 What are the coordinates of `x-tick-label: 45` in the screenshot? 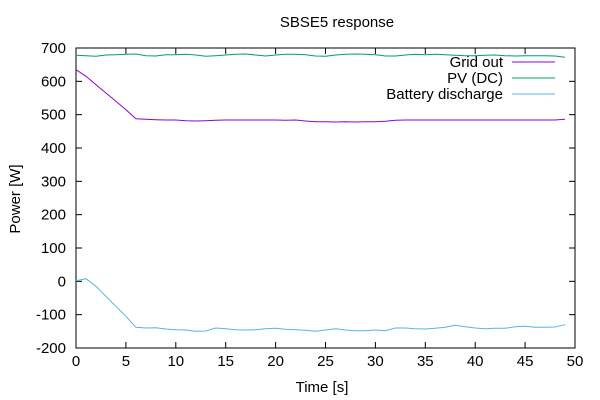 It's located at (525, 361).